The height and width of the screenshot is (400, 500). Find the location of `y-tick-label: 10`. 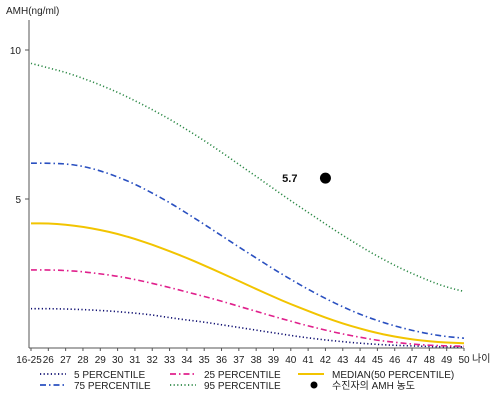

y-tick-label: 10 is located at coordinates (16, 51).